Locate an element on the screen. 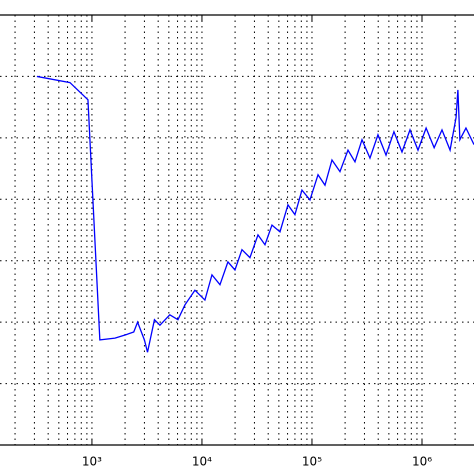  x-tick-label: 10⁴ is located at coordinates (202, 462).